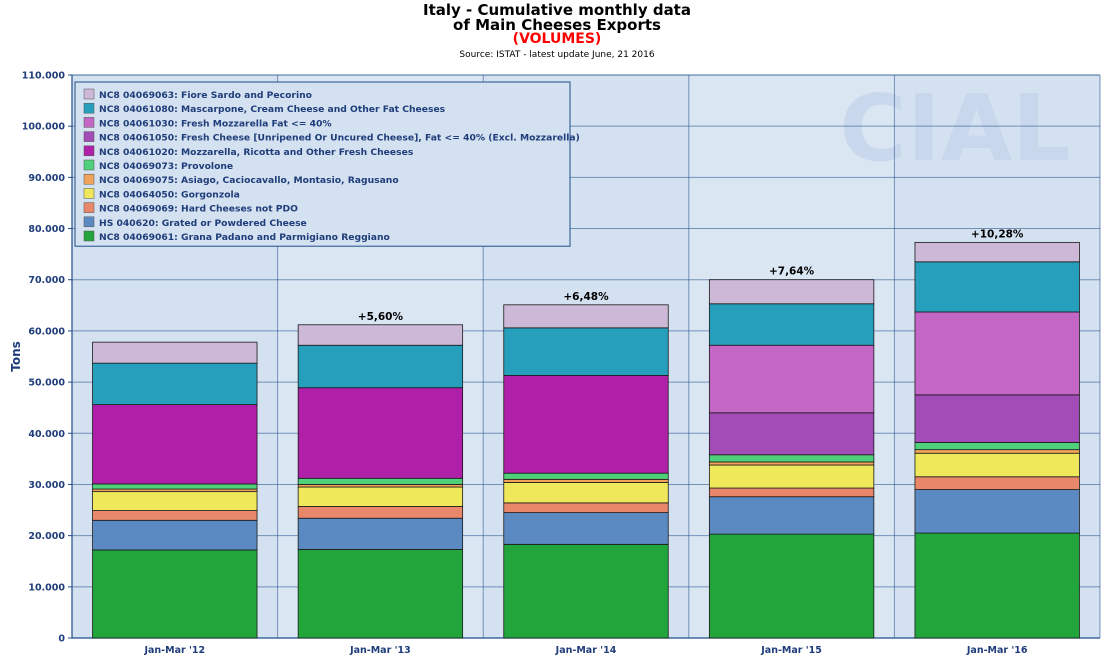  Describe the element at coordinates (46, 434) in the screenshot. I see `ytick-label: 40.000` at that location.